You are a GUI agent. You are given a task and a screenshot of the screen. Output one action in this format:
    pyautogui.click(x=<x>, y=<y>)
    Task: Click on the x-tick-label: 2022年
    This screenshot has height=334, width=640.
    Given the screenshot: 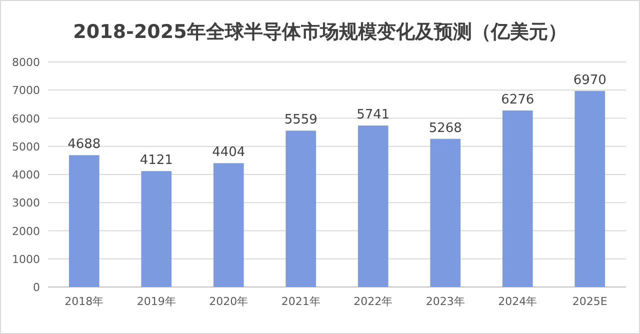 What is the action you would take?
    pyautogui.click(x=373, y=301)
    